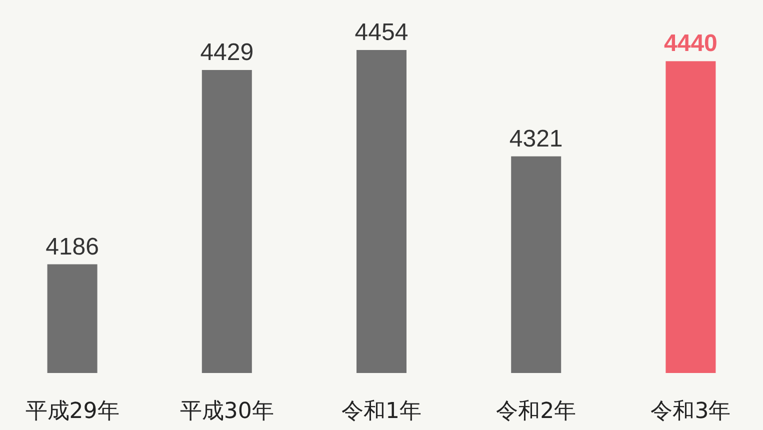 Image resolution: width=763 pixels, height=430 pixels. I want to click on data-label: 4429, so click(227, 52).